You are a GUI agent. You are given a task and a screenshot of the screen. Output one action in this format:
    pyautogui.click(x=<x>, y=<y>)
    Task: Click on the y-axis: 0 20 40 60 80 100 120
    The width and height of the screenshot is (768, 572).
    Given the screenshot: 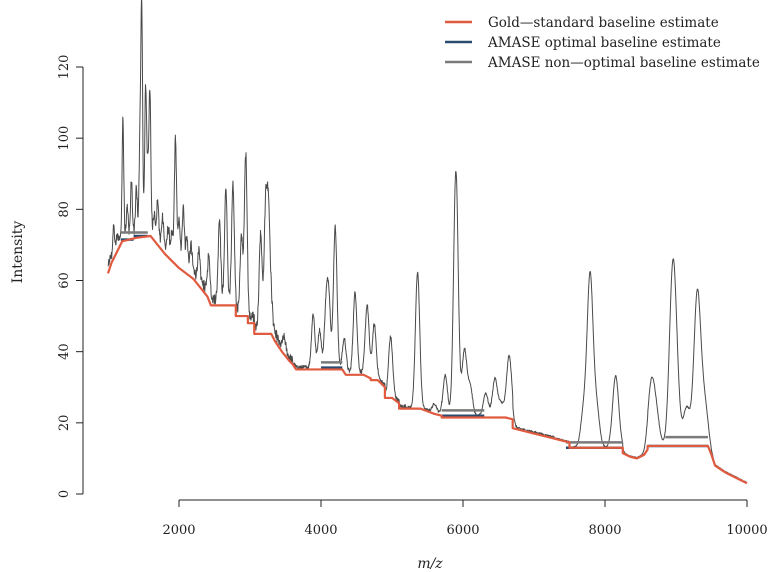 What is the action you would take?
    pyautogui.click(x=70, y=276)
    